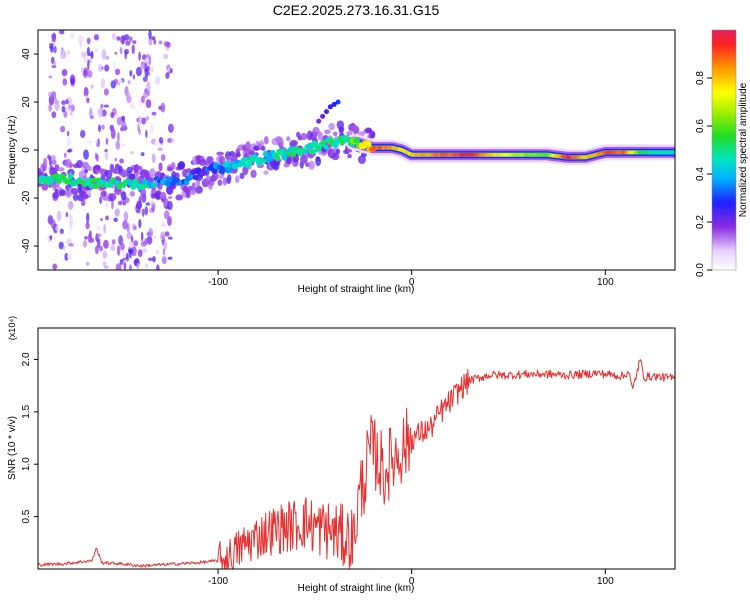 The width and height of the screenshot is (750, 600). I want to click on snr-x-tick-label: 100, so click(605, 581).